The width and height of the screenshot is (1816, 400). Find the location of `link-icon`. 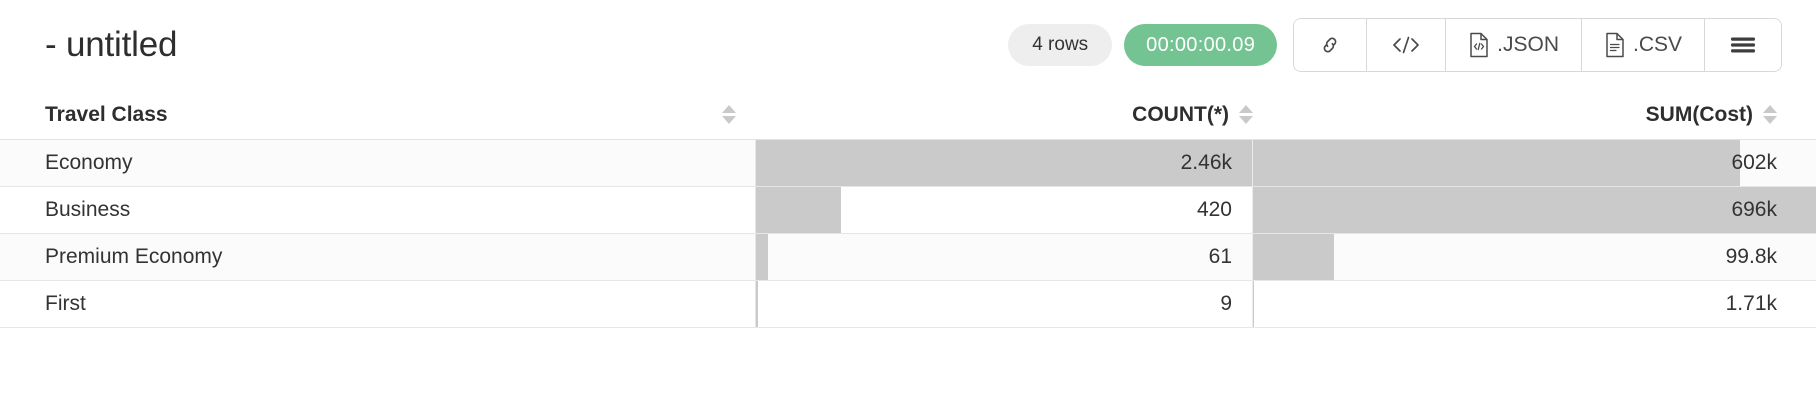

link-icon is located at coordinates (1330, 45).